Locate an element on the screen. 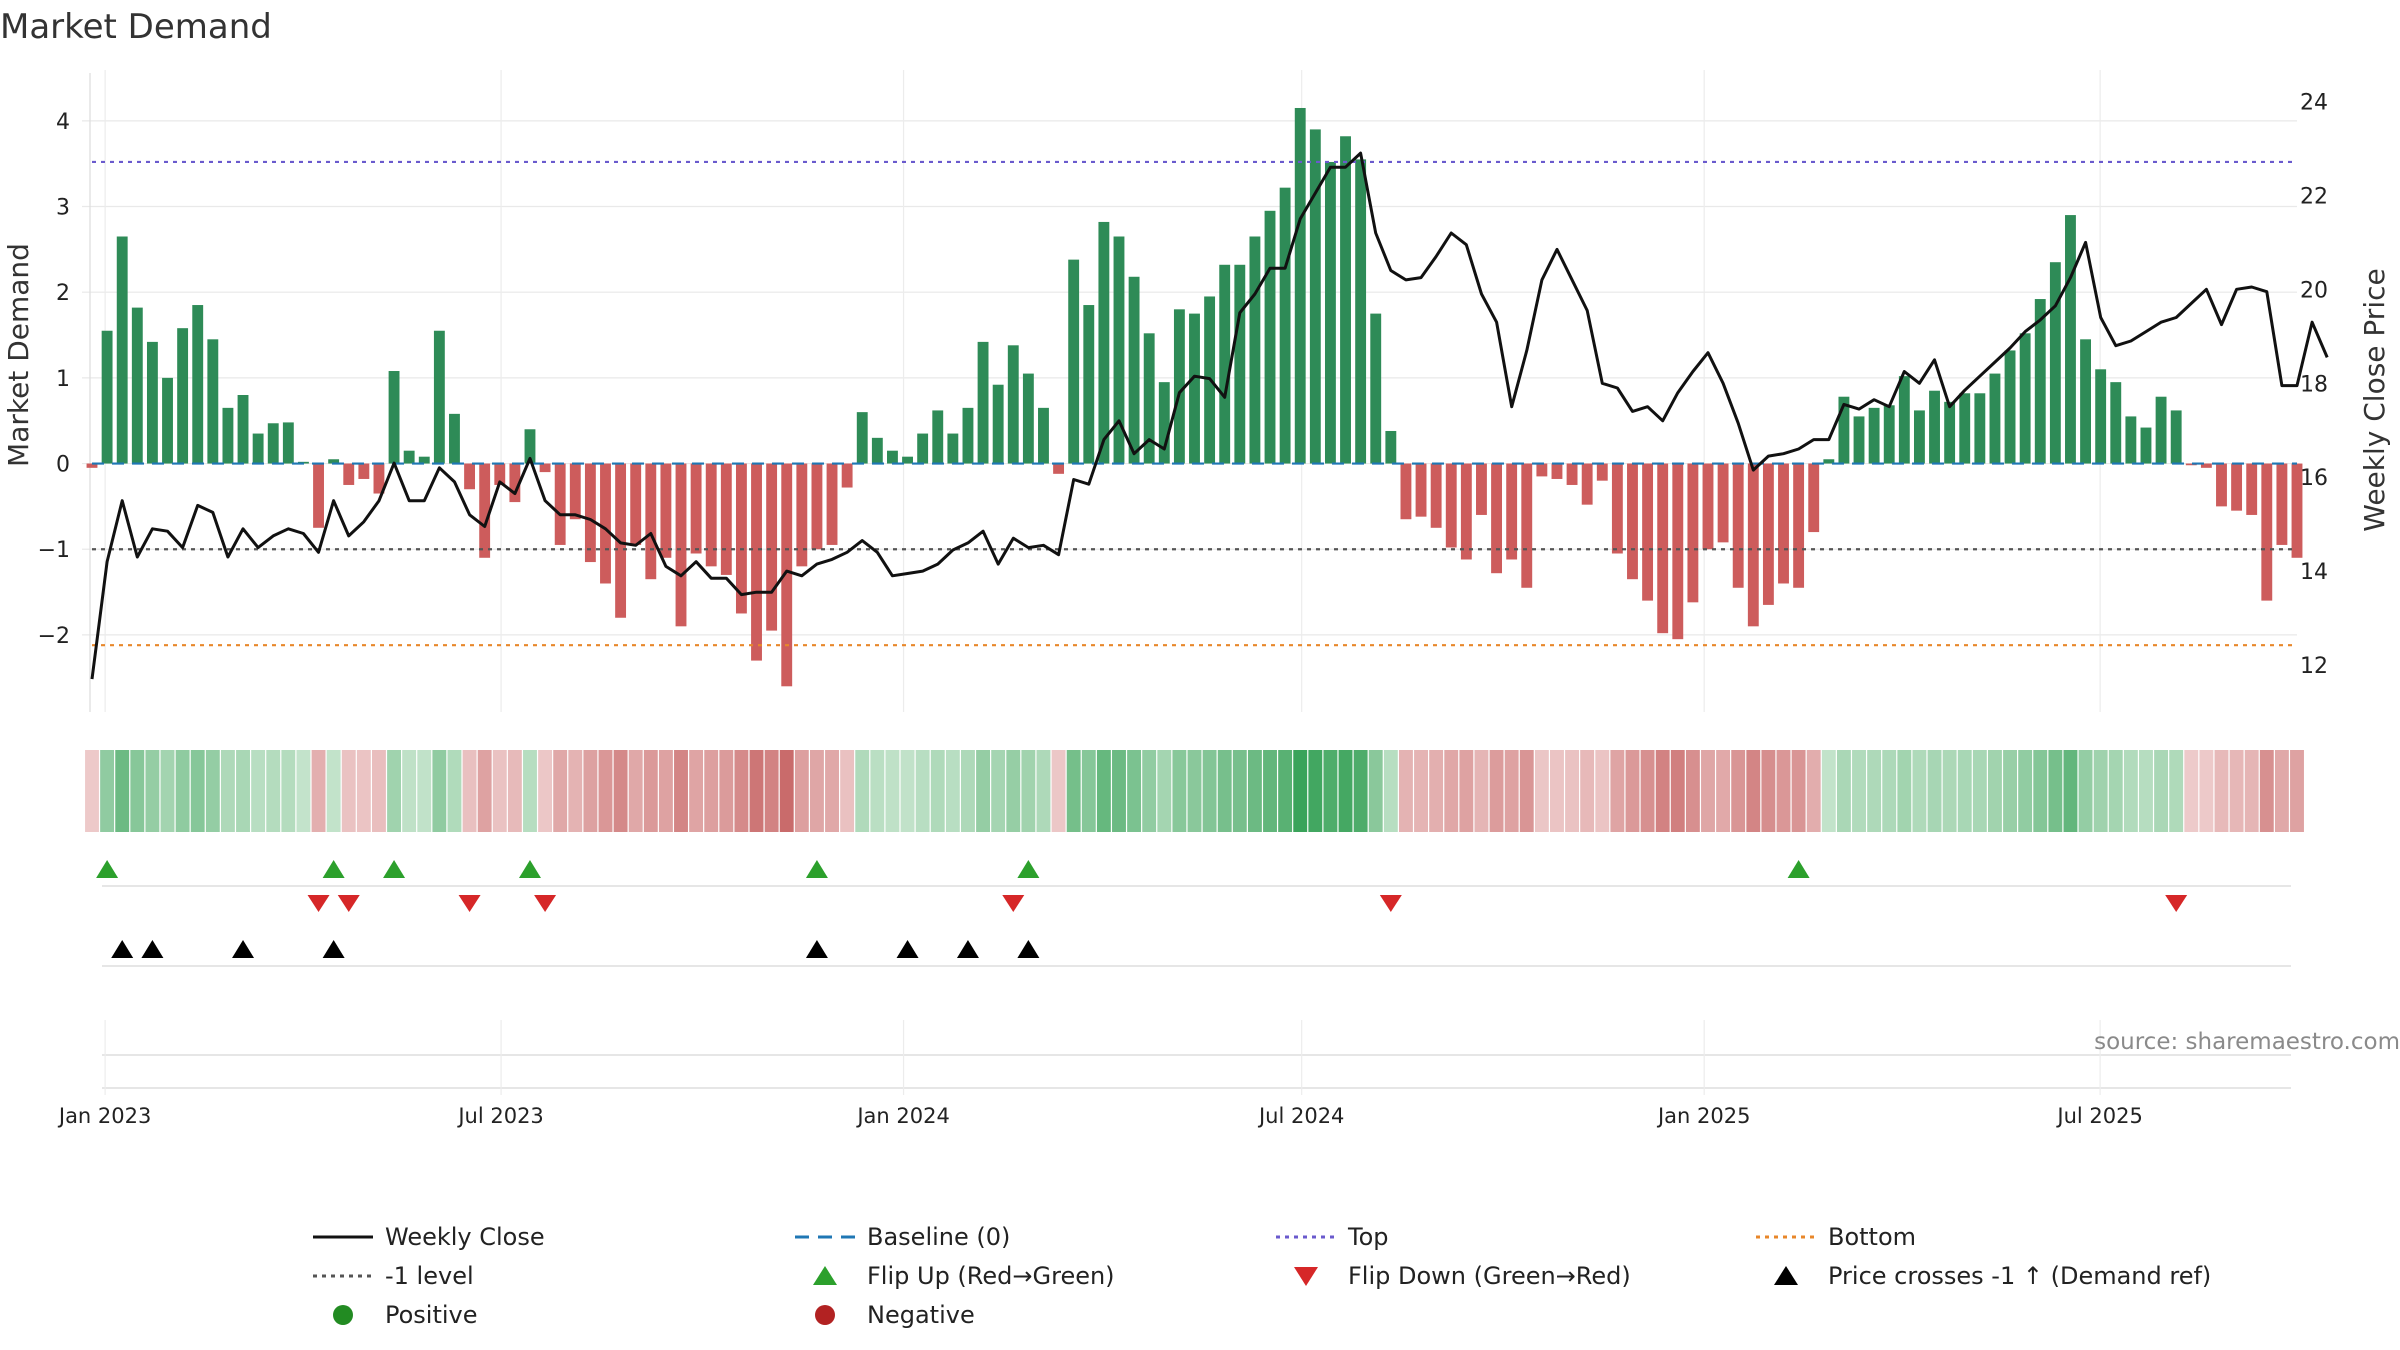 The width and height of the screenshot is (2400, 1350). y-axis-label-right: Weekly Close Price is located at coordinates (2374, 399).